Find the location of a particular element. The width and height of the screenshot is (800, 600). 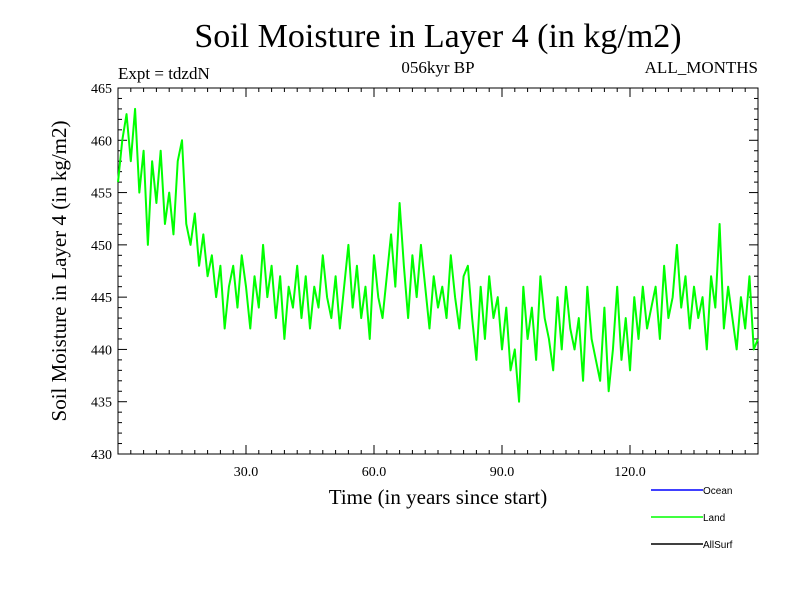

y-tick-label: 465 is located at coordinates (101, 89).